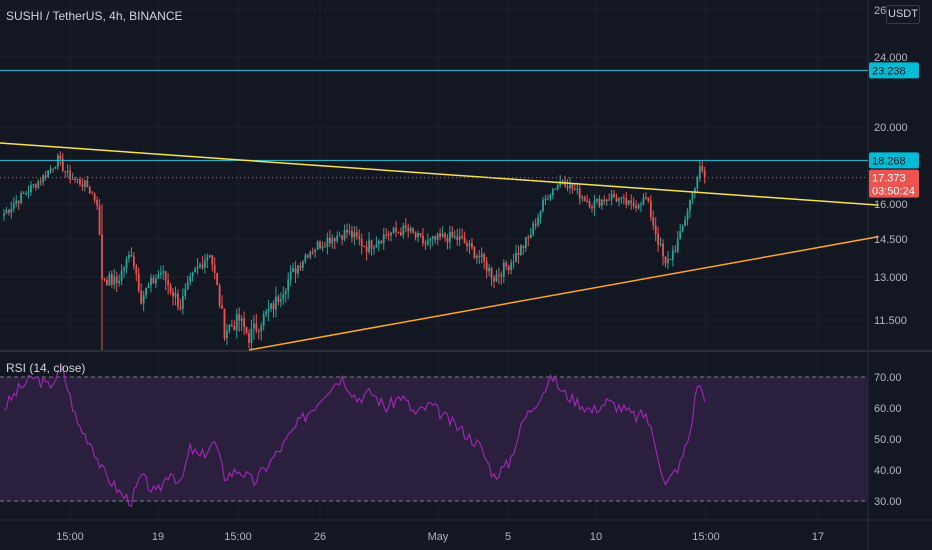  I want to click on price-axis-tick: 24.000, so click(891, 58).